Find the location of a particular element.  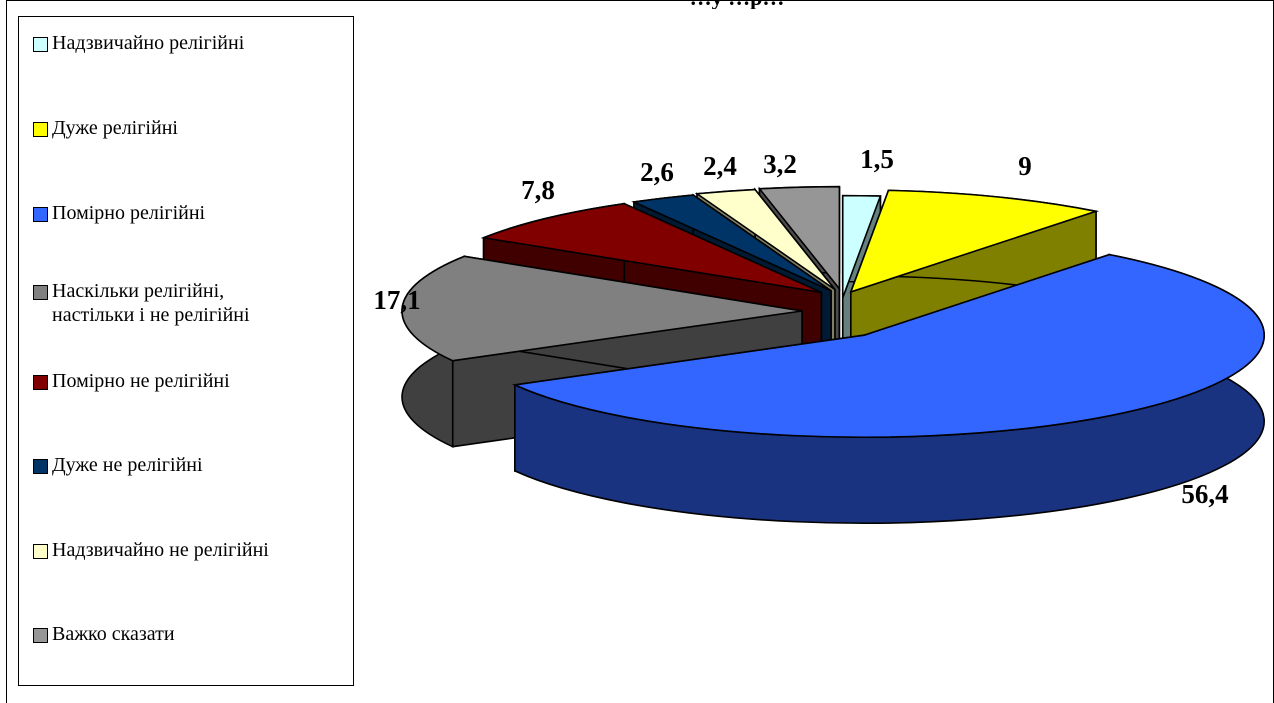

slice-value-label: 56,4 is located at coordinates (1204, 494).